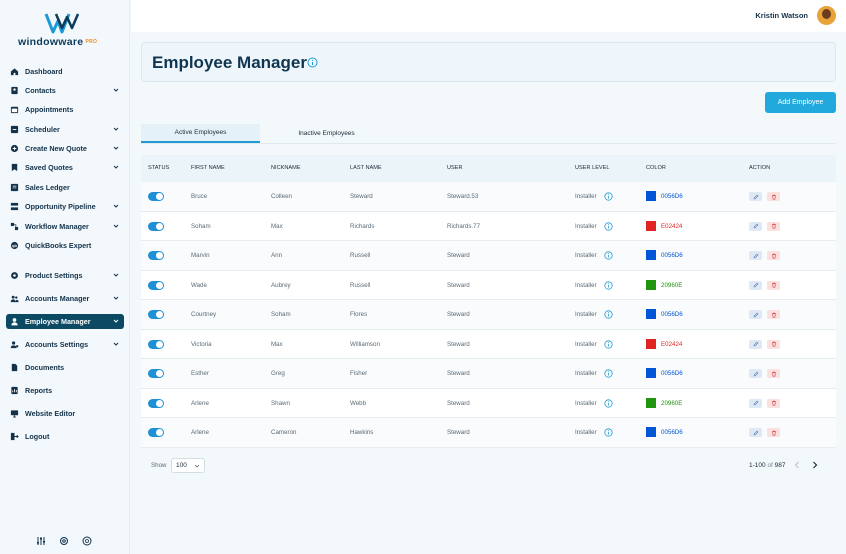 The image size is (846, 554). What do you see at coordinates (65, 90) in the screenshot?
I see `sidebar-item-contacts: Contacts` at bounding box center [65, 90].